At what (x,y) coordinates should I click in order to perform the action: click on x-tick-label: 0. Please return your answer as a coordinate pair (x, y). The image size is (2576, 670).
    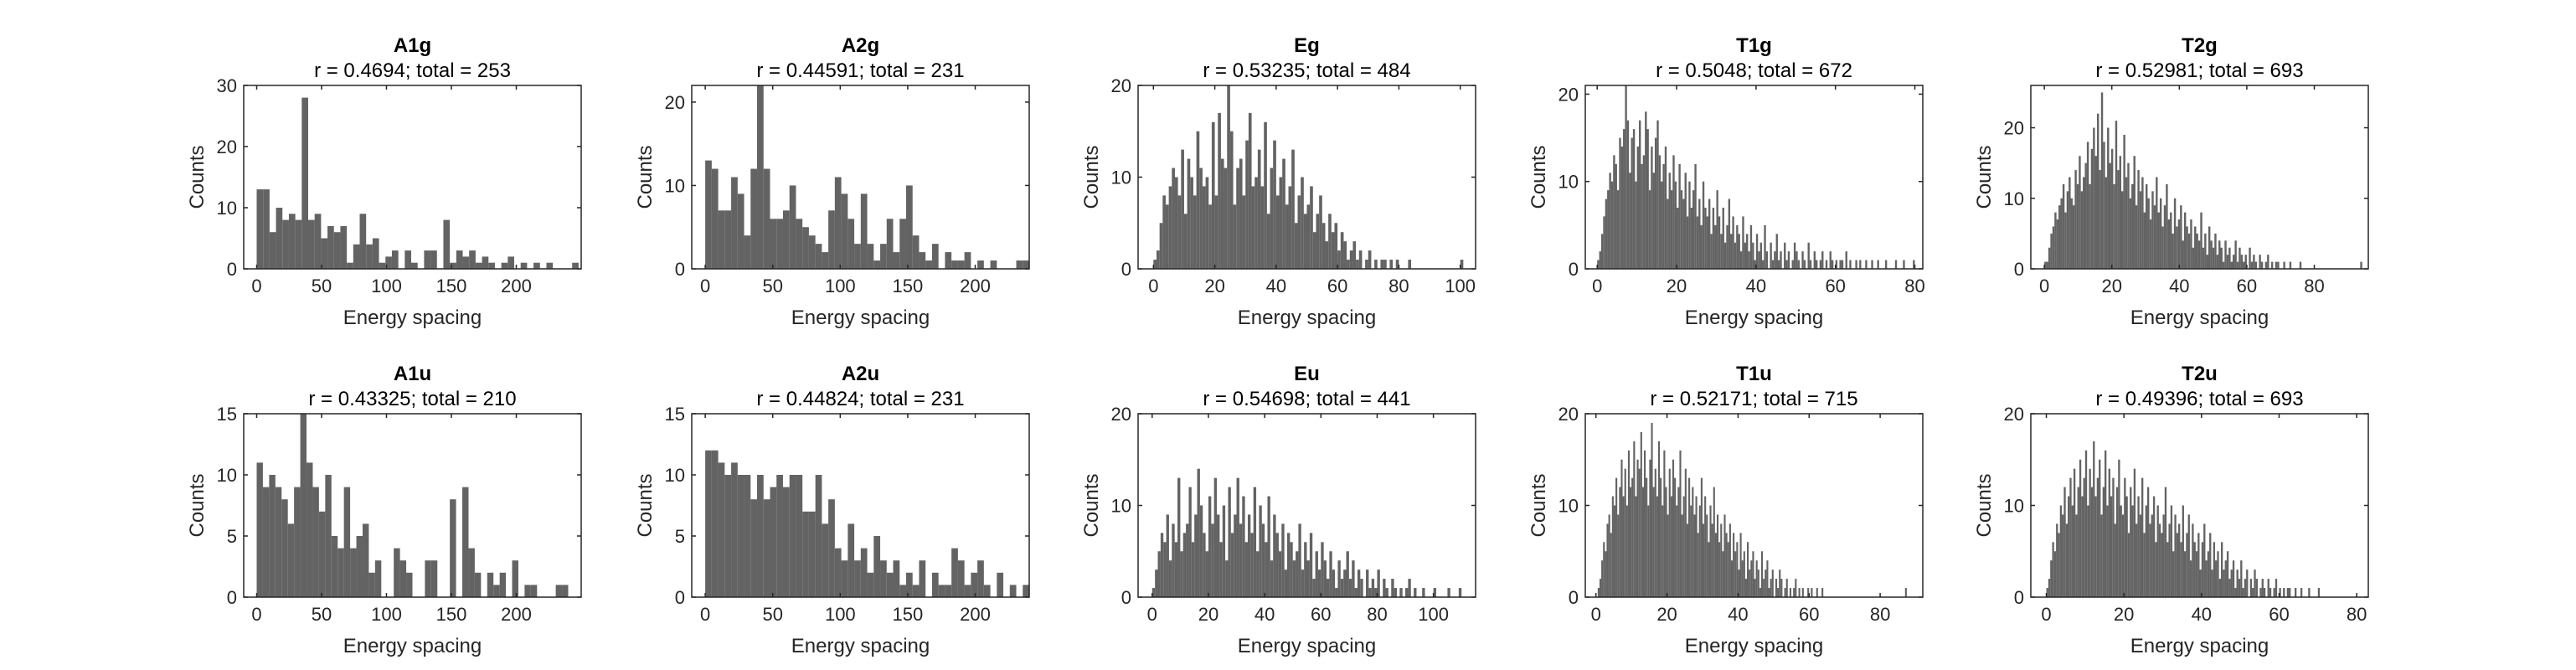
    Looking at the image, I should click on (705, 286).